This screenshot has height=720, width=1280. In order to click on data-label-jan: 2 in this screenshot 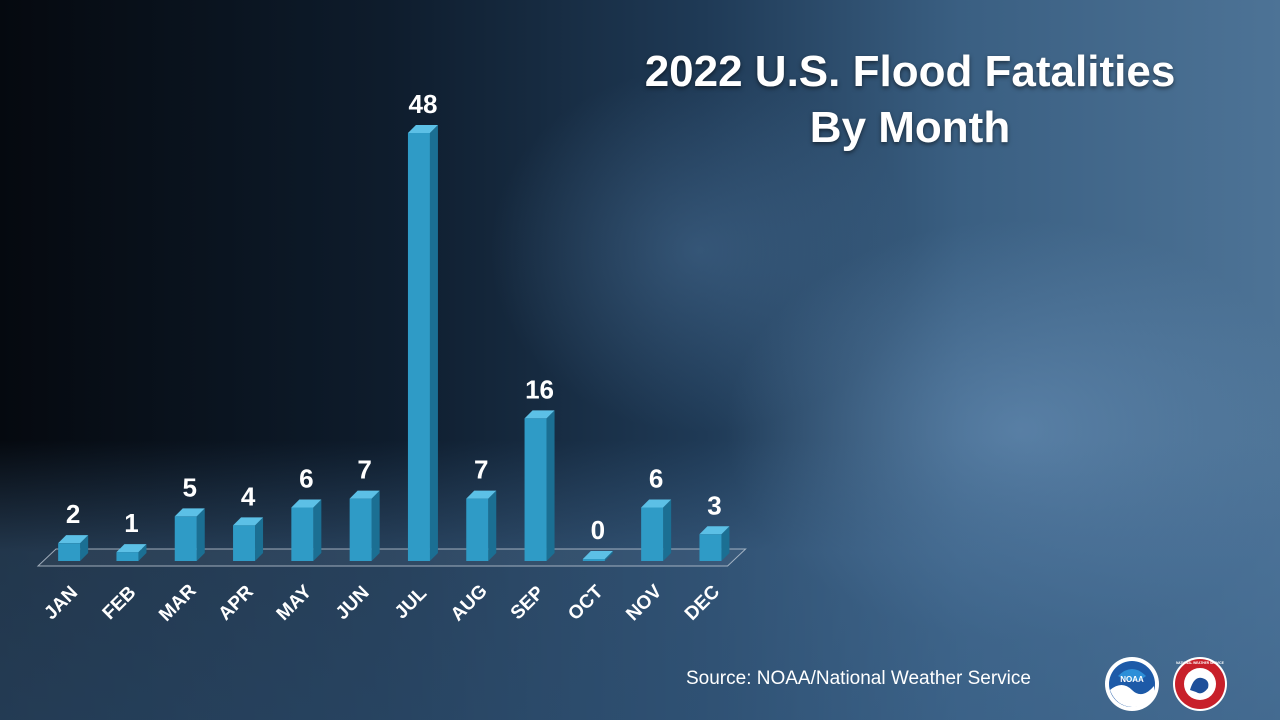, I will do `click(73, 514)`.